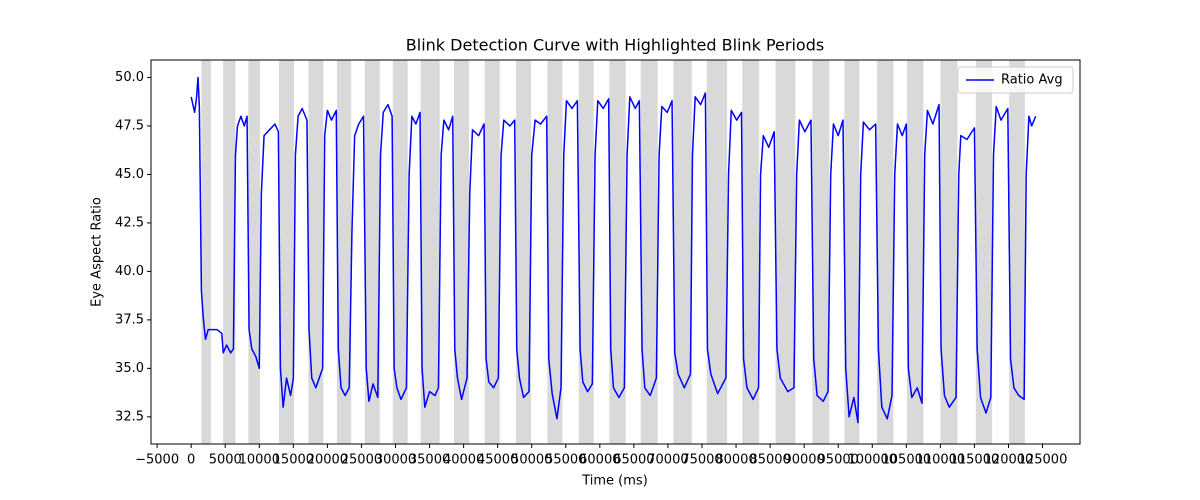 This screenshot has width=1200, height=500. What do you see at coordinates (735, 460) in the screenshot?
I see `x-tick-label: 80000` at bounding box center [735, 460].